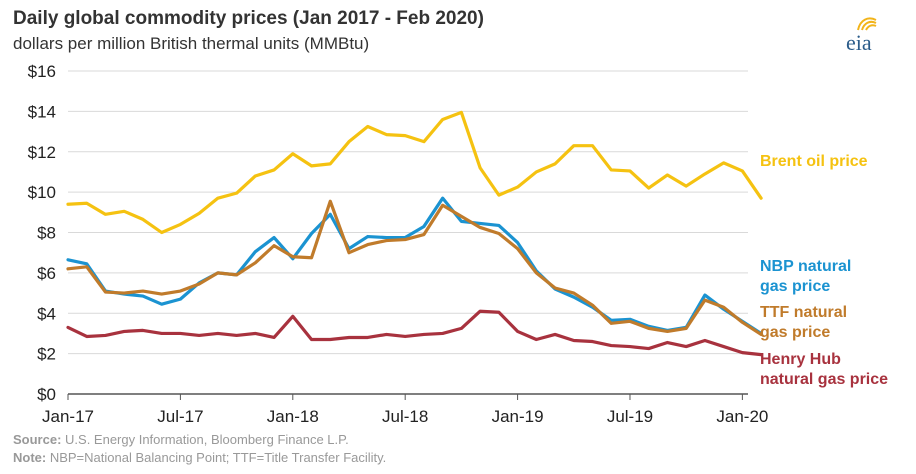 The width and height of the screenshot is (916, 474). What do you see at coordinates (46, 233) in the screenshot?
I see `y-tick-label: $8` at bounding box center [46, 233].